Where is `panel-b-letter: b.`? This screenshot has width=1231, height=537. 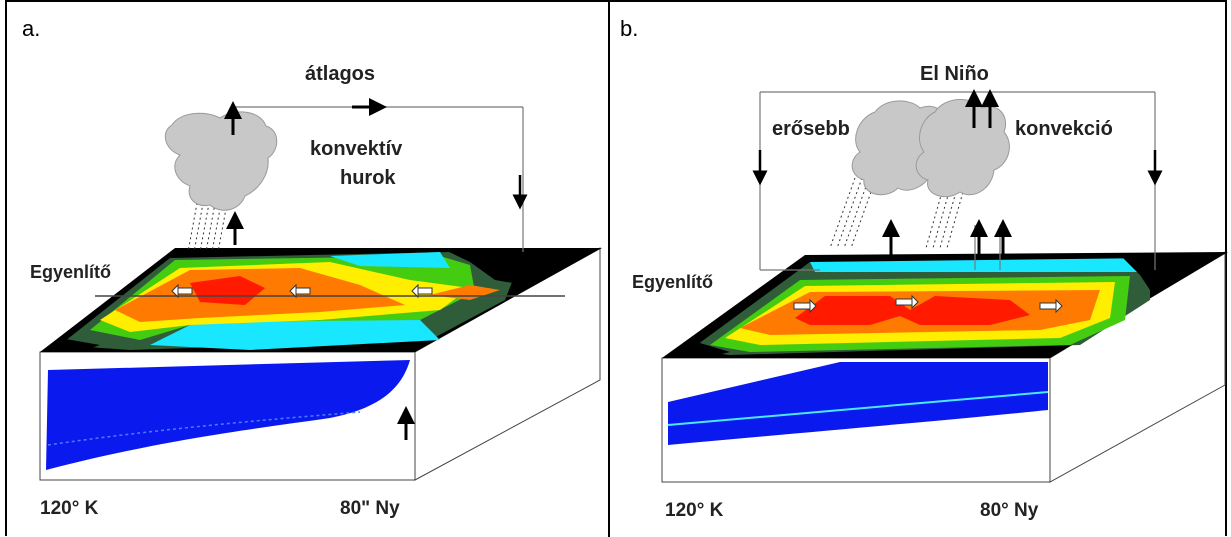 panel-b-letter: b. is located at coordinates (629, 28).